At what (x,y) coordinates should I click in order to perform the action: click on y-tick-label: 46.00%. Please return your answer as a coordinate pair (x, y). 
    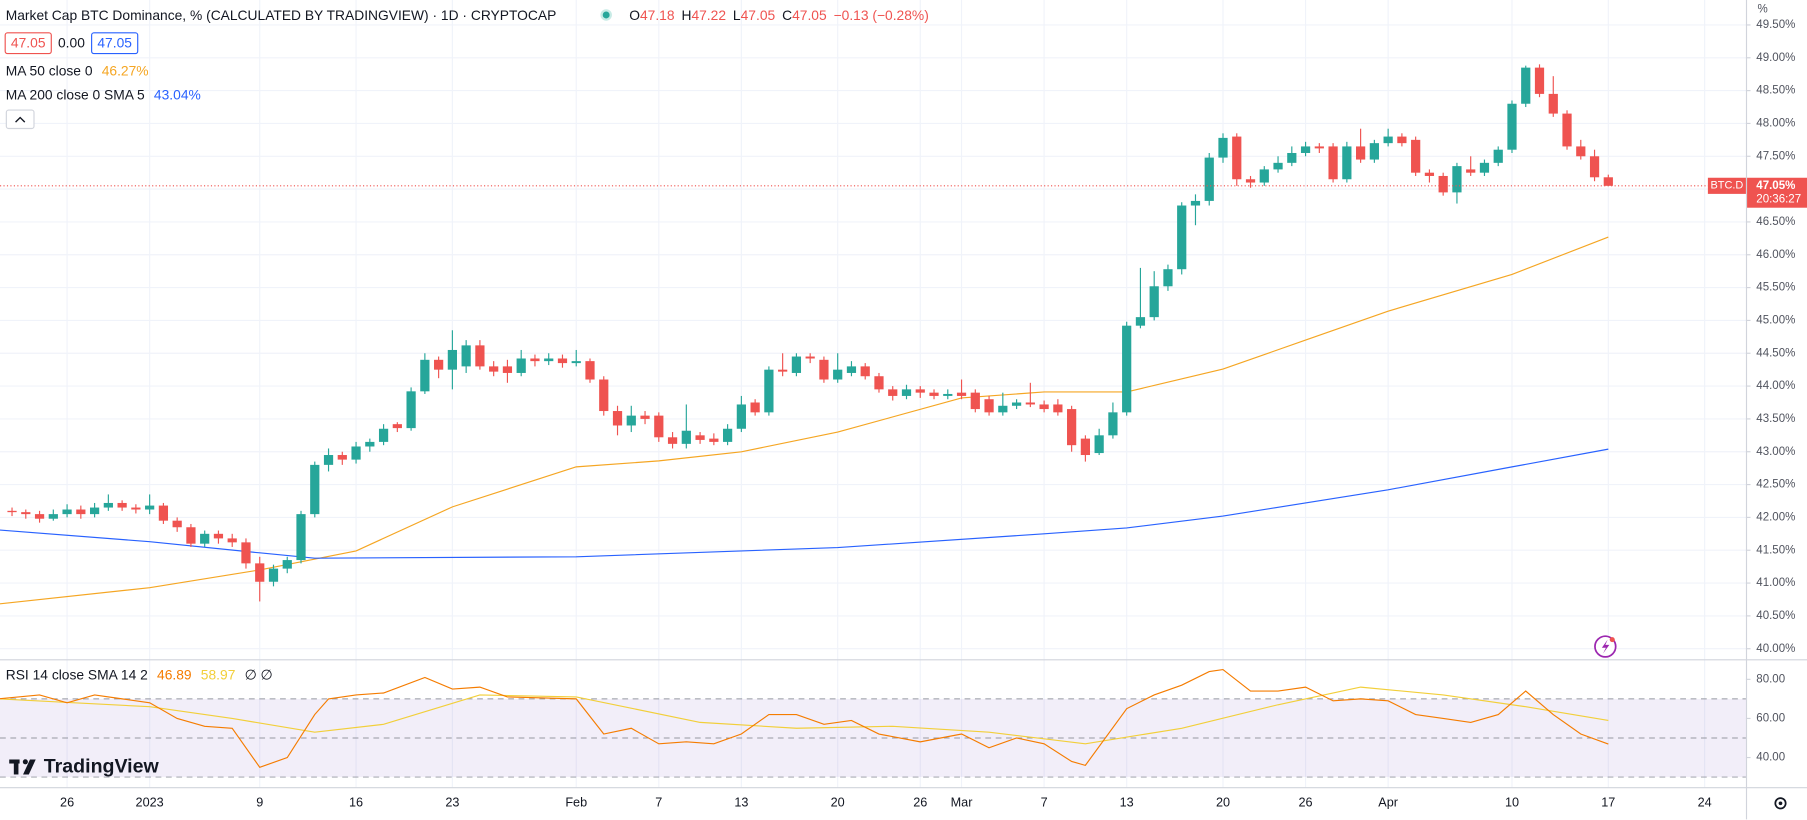
    Looking at the image, I should click on (1775, 255).